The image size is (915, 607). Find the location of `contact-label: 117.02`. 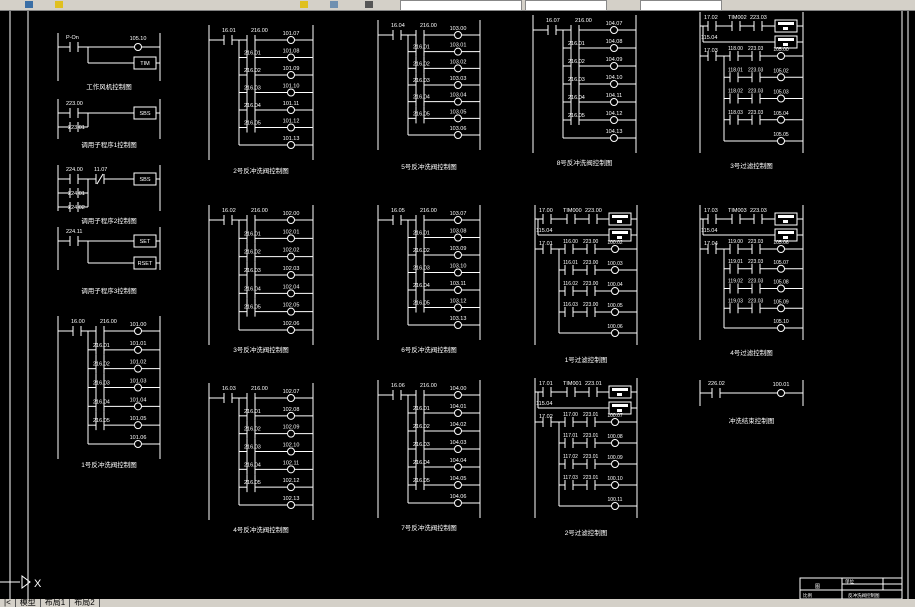

contact-label: 117.02 is located at coordinates (570, 457).